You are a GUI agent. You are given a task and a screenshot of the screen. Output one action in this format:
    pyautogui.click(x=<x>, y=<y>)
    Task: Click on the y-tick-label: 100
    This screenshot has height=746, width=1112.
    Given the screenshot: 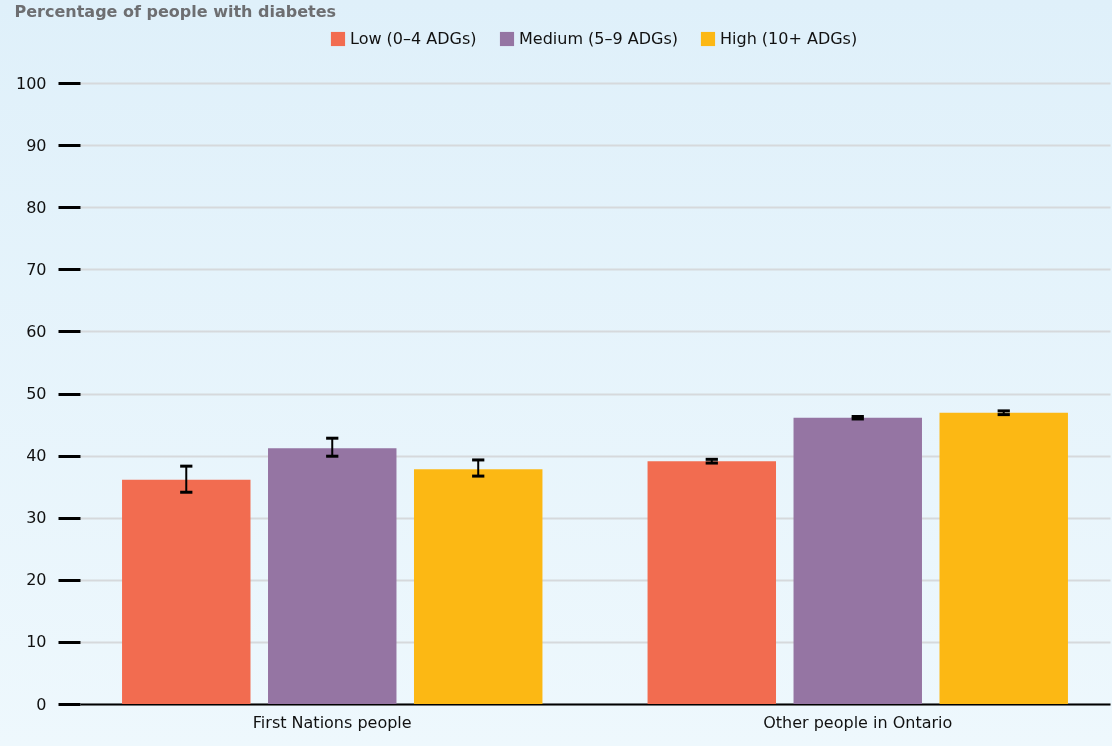 What is the action you would take?
    pyautogui.click(x=31, y=83)
    